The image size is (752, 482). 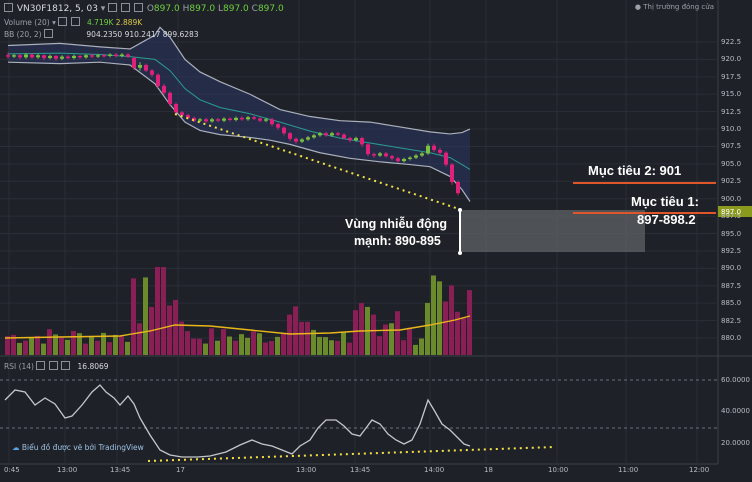 What do you see at coordinates (27, 22) in the screenshot?
I see `volume-label: Volume (20)` at bounding box center [27, 22].